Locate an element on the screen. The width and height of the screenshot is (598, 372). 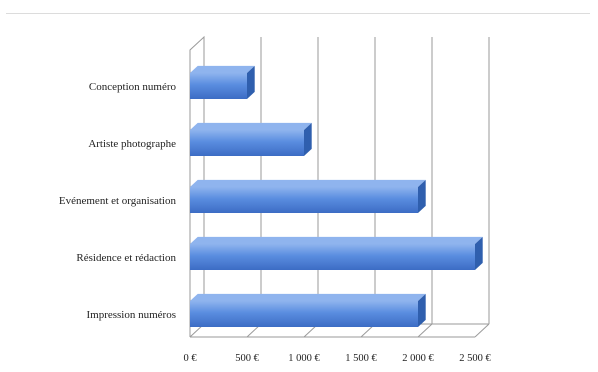
category-label: Impression numéros is located at coordinates (131, 315).